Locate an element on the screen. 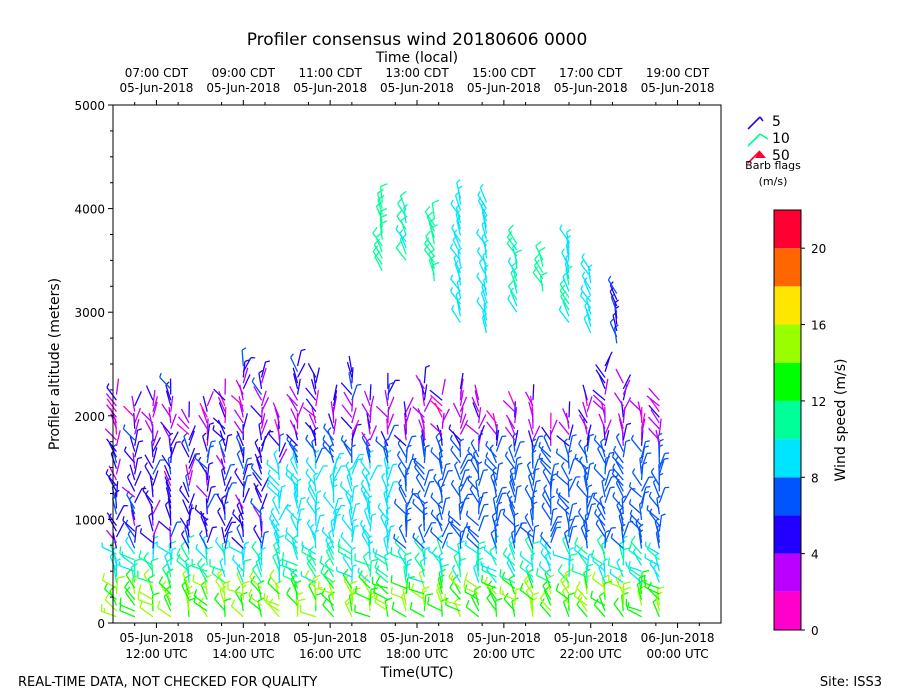  barb-legend-units: (m/s) is located at coordinates (773, 181).